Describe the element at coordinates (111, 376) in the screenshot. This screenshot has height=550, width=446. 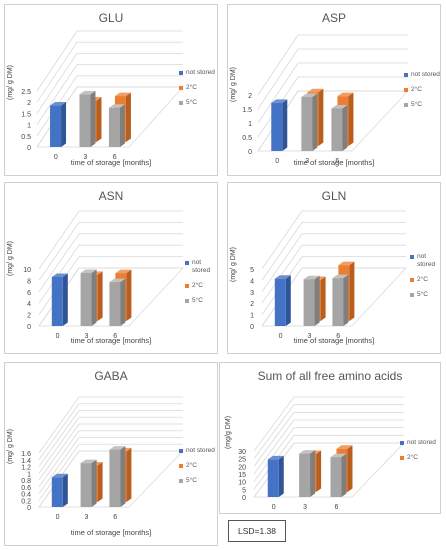
I see `chart-title: GABA` at that location.